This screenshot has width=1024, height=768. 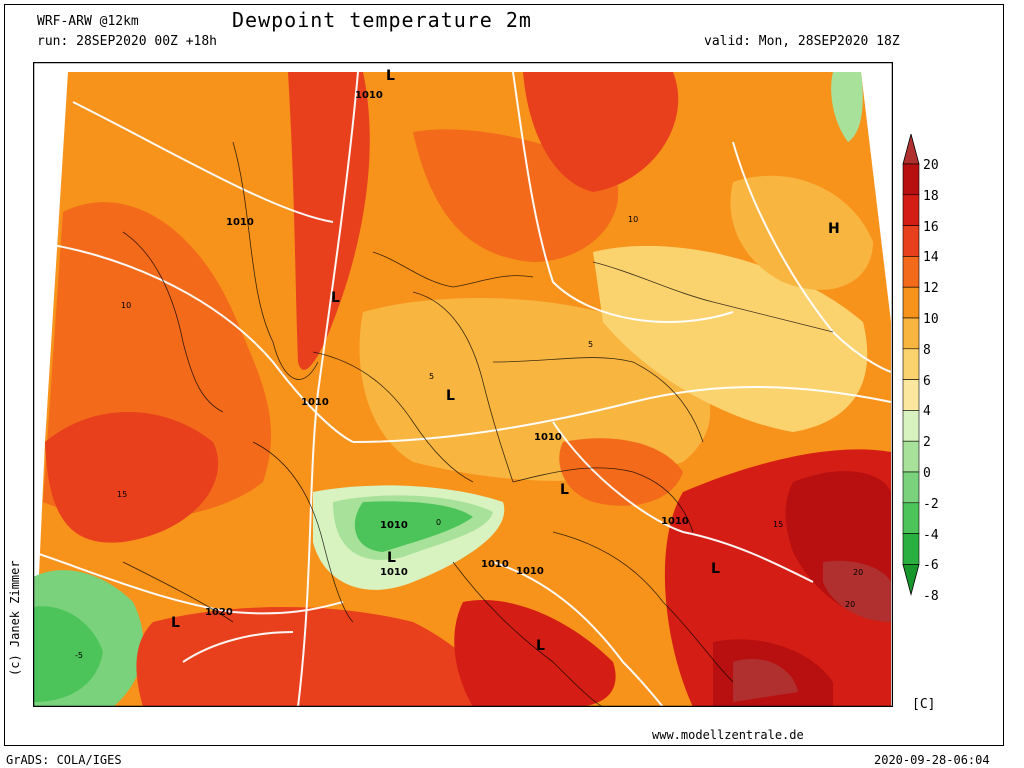 I want to click on legend-arrow-bottom, so click(x=911, y=579).